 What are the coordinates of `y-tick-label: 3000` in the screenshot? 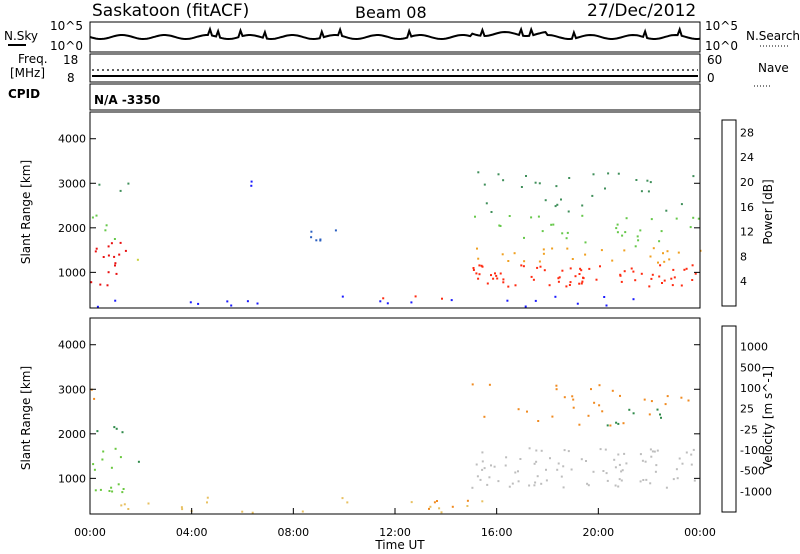 It's located at (72, 183).